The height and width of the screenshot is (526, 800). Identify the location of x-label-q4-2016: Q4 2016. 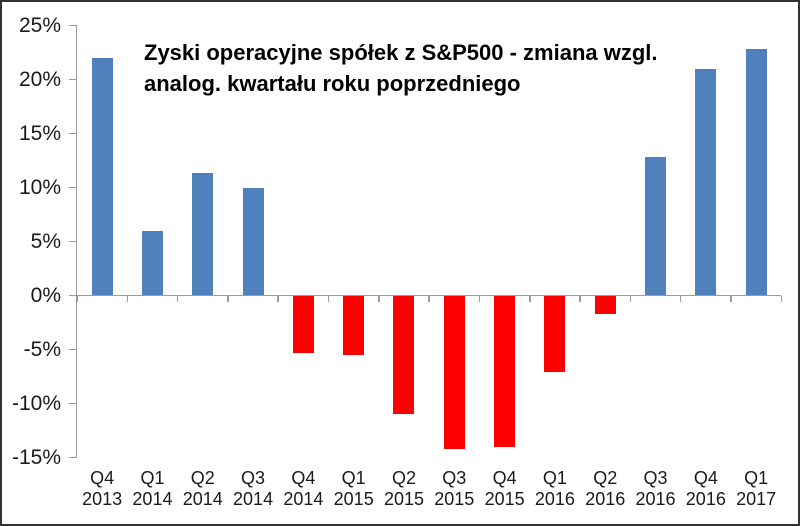
(706, 489).